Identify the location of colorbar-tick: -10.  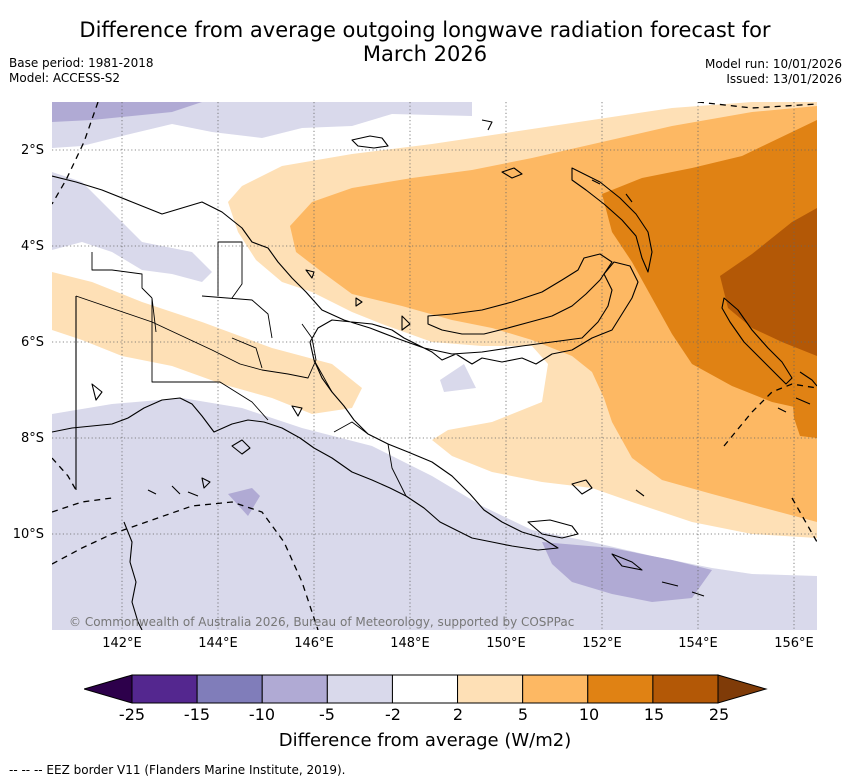
(262, 714).